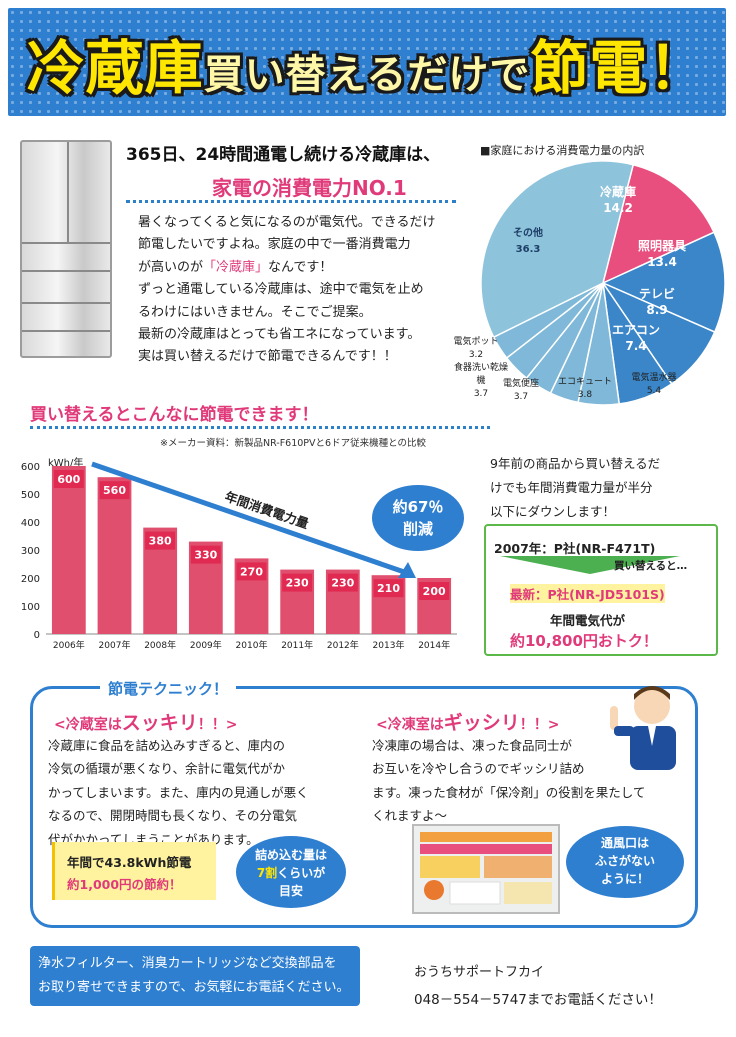  I want to click on pie-label-other: その他 36.3, so click(528, 241).